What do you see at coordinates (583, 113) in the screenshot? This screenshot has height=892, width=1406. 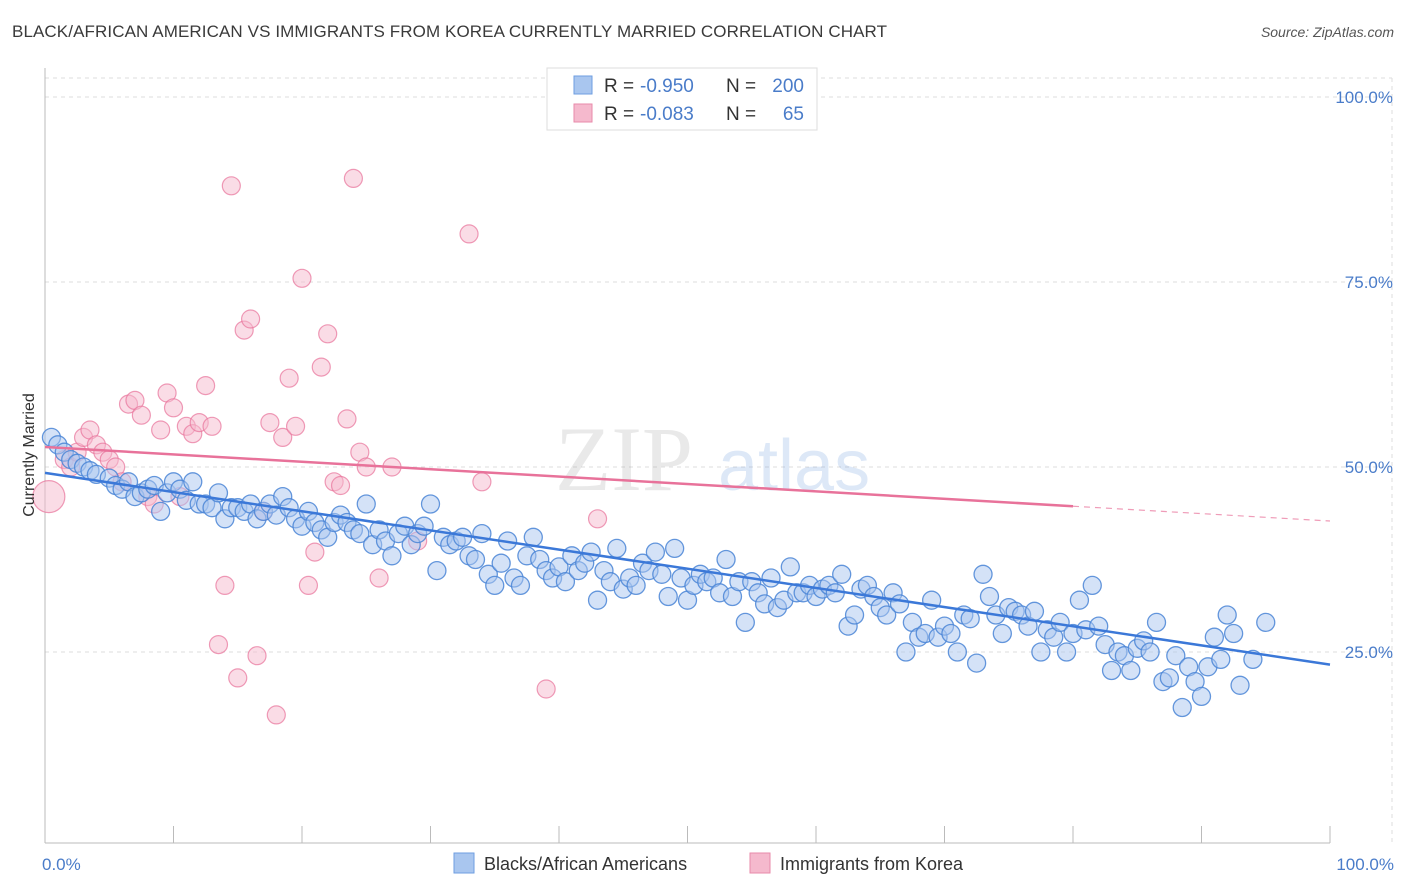 I see `legend-swatch-pink` at bounding box center [583, 113].